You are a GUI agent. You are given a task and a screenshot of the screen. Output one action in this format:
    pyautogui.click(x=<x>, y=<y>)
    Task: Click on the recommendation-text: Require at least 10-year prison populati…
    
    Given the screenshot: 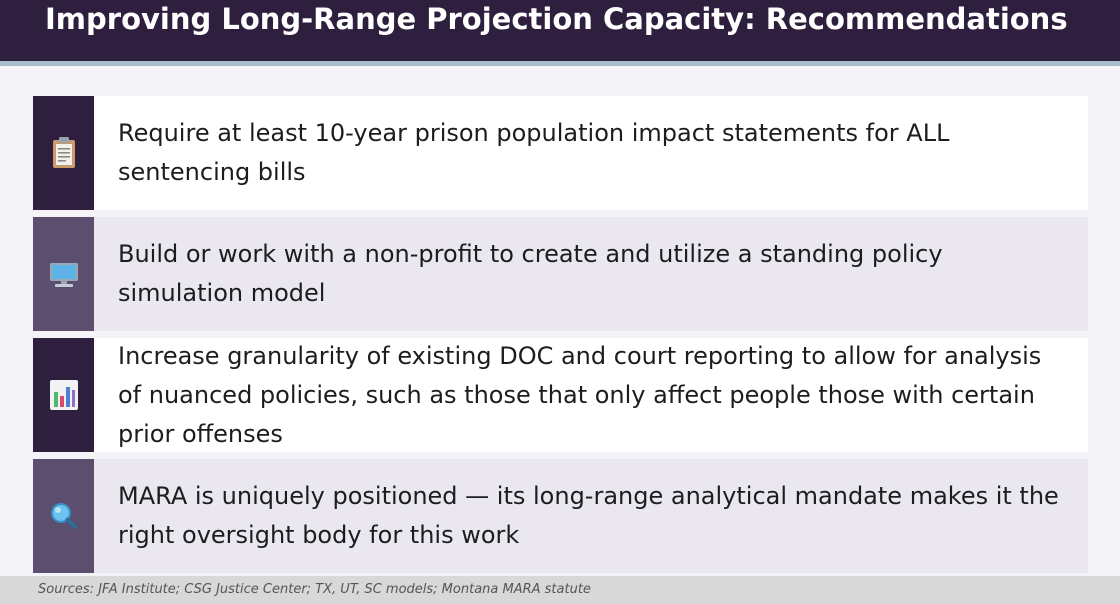 What is the action you would take?
    pyautogui.click(x=534, y=152)
    